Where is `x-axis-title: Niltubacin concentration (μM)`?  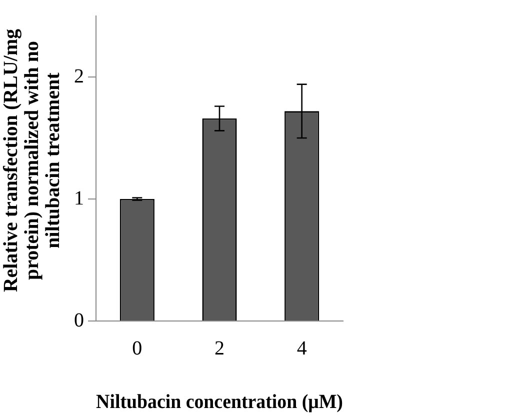
x-axis-title: Niltubacin concentration (μM) is located at coordinates (219, 403).